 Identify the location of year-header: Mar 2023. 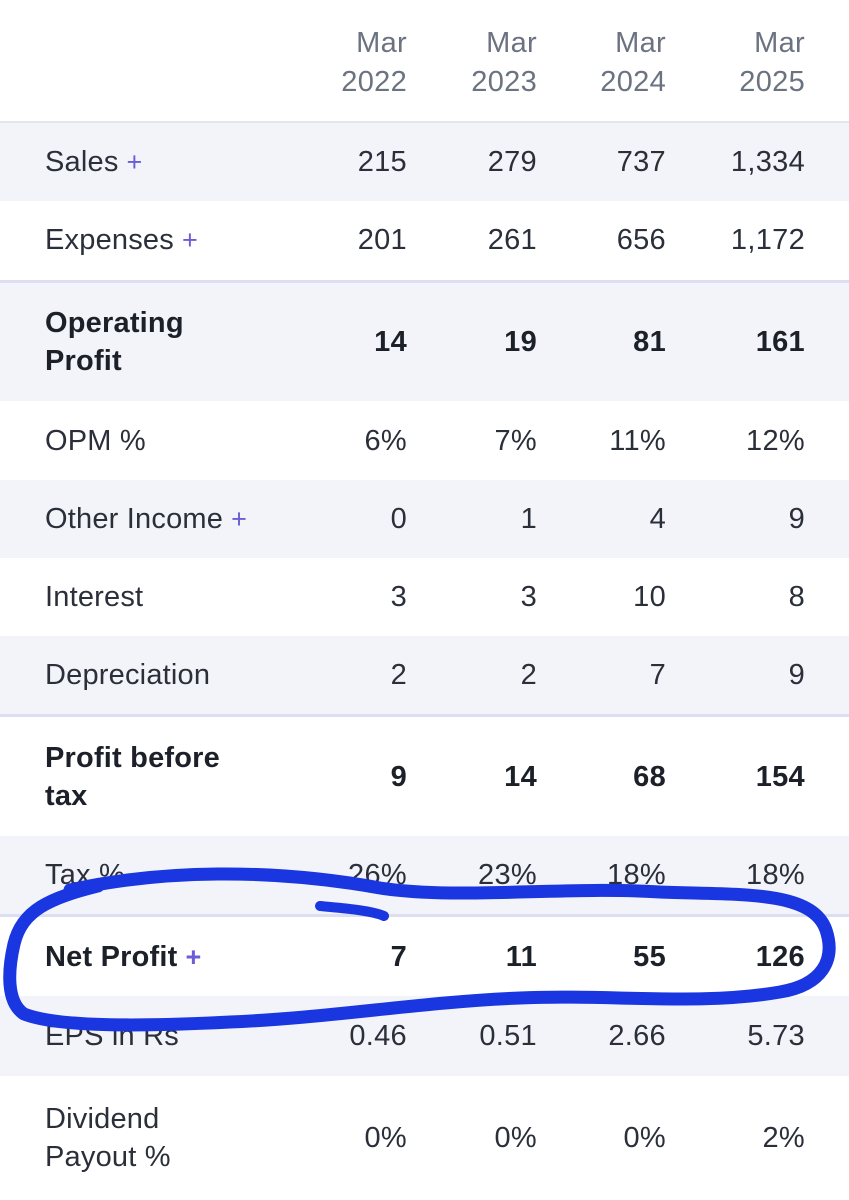
(477, 63).